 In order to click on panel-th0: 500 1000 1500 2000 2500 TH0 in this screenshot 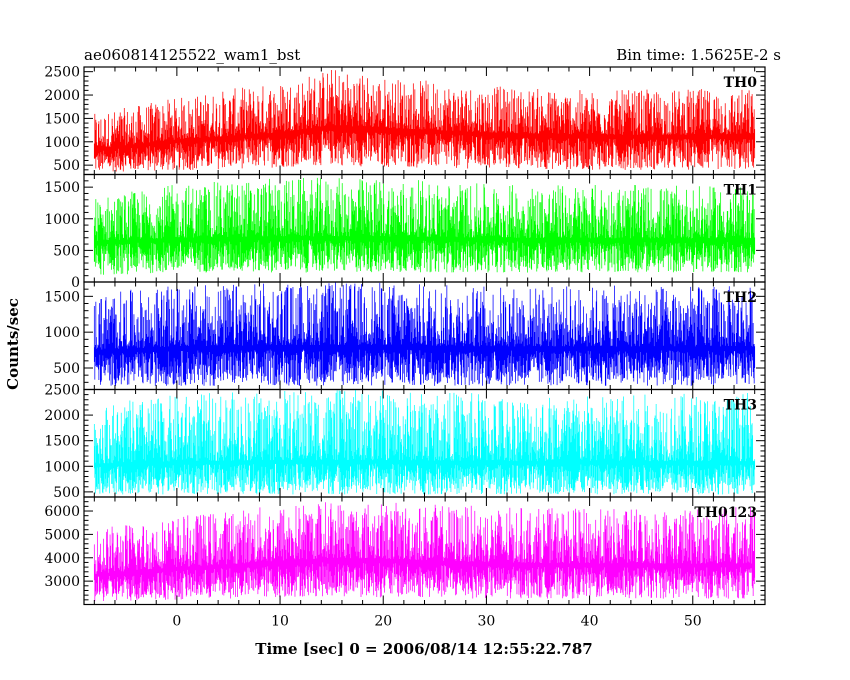, I will do `click(405, 120)`.